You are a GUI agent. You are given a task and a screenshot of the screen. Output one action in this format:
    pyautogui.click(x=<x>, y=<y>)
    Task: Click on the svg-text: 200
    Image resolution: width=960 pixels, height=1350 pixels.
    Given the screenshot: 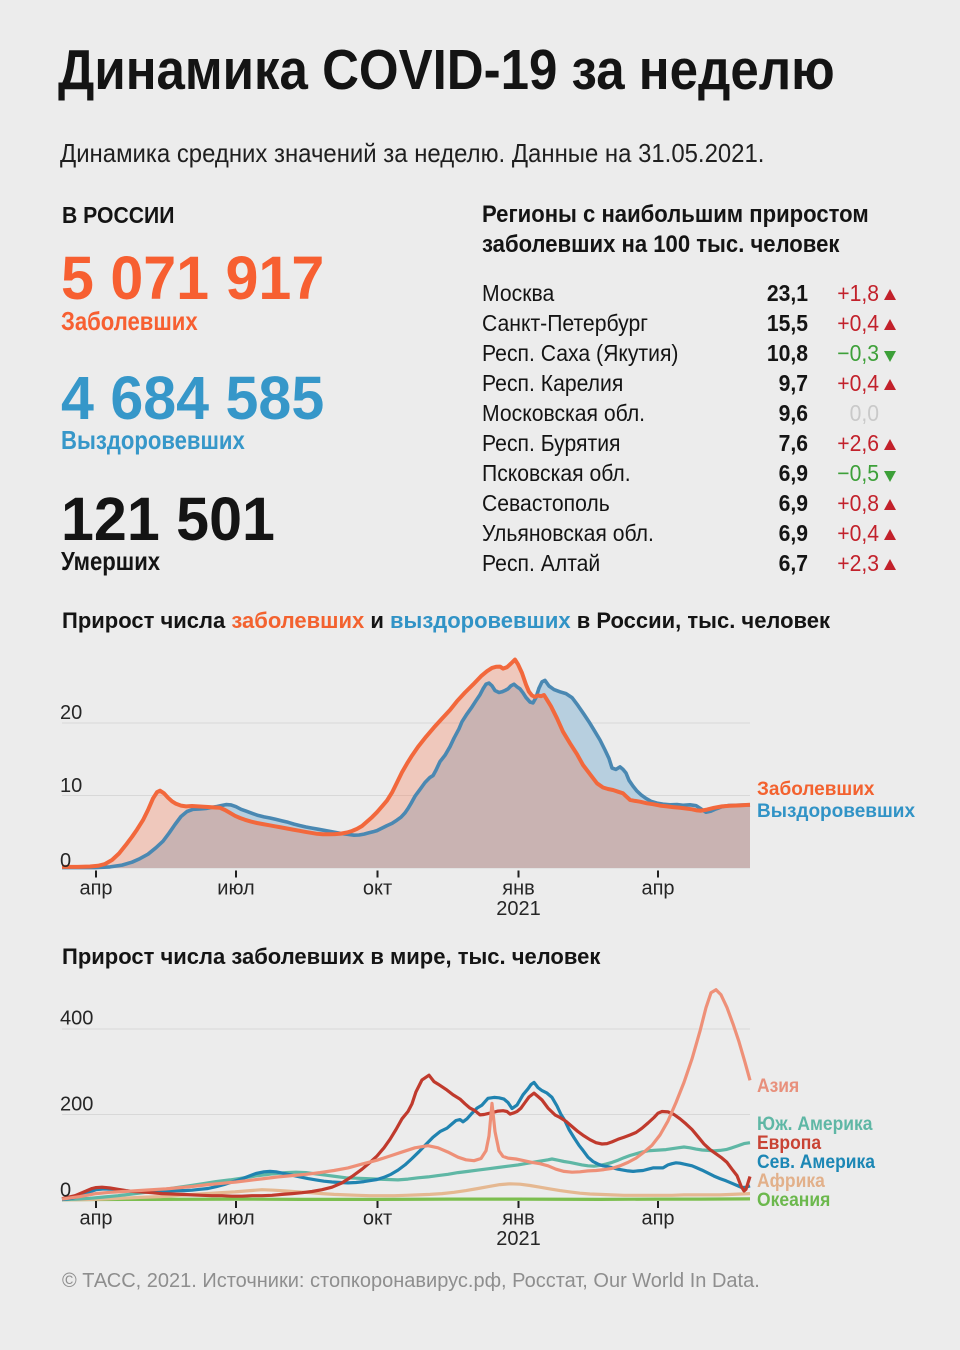 What is the action you would take?
    pyautogui.click(x=76, y=1105)
    